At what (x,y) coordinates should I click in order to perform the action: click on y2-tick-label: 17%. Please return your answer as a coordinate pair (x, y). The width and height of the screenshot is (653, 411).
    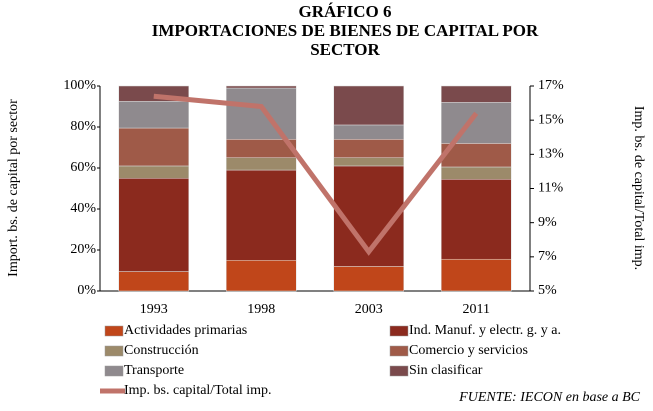
    Looking at the image, I should click on (551, 85).